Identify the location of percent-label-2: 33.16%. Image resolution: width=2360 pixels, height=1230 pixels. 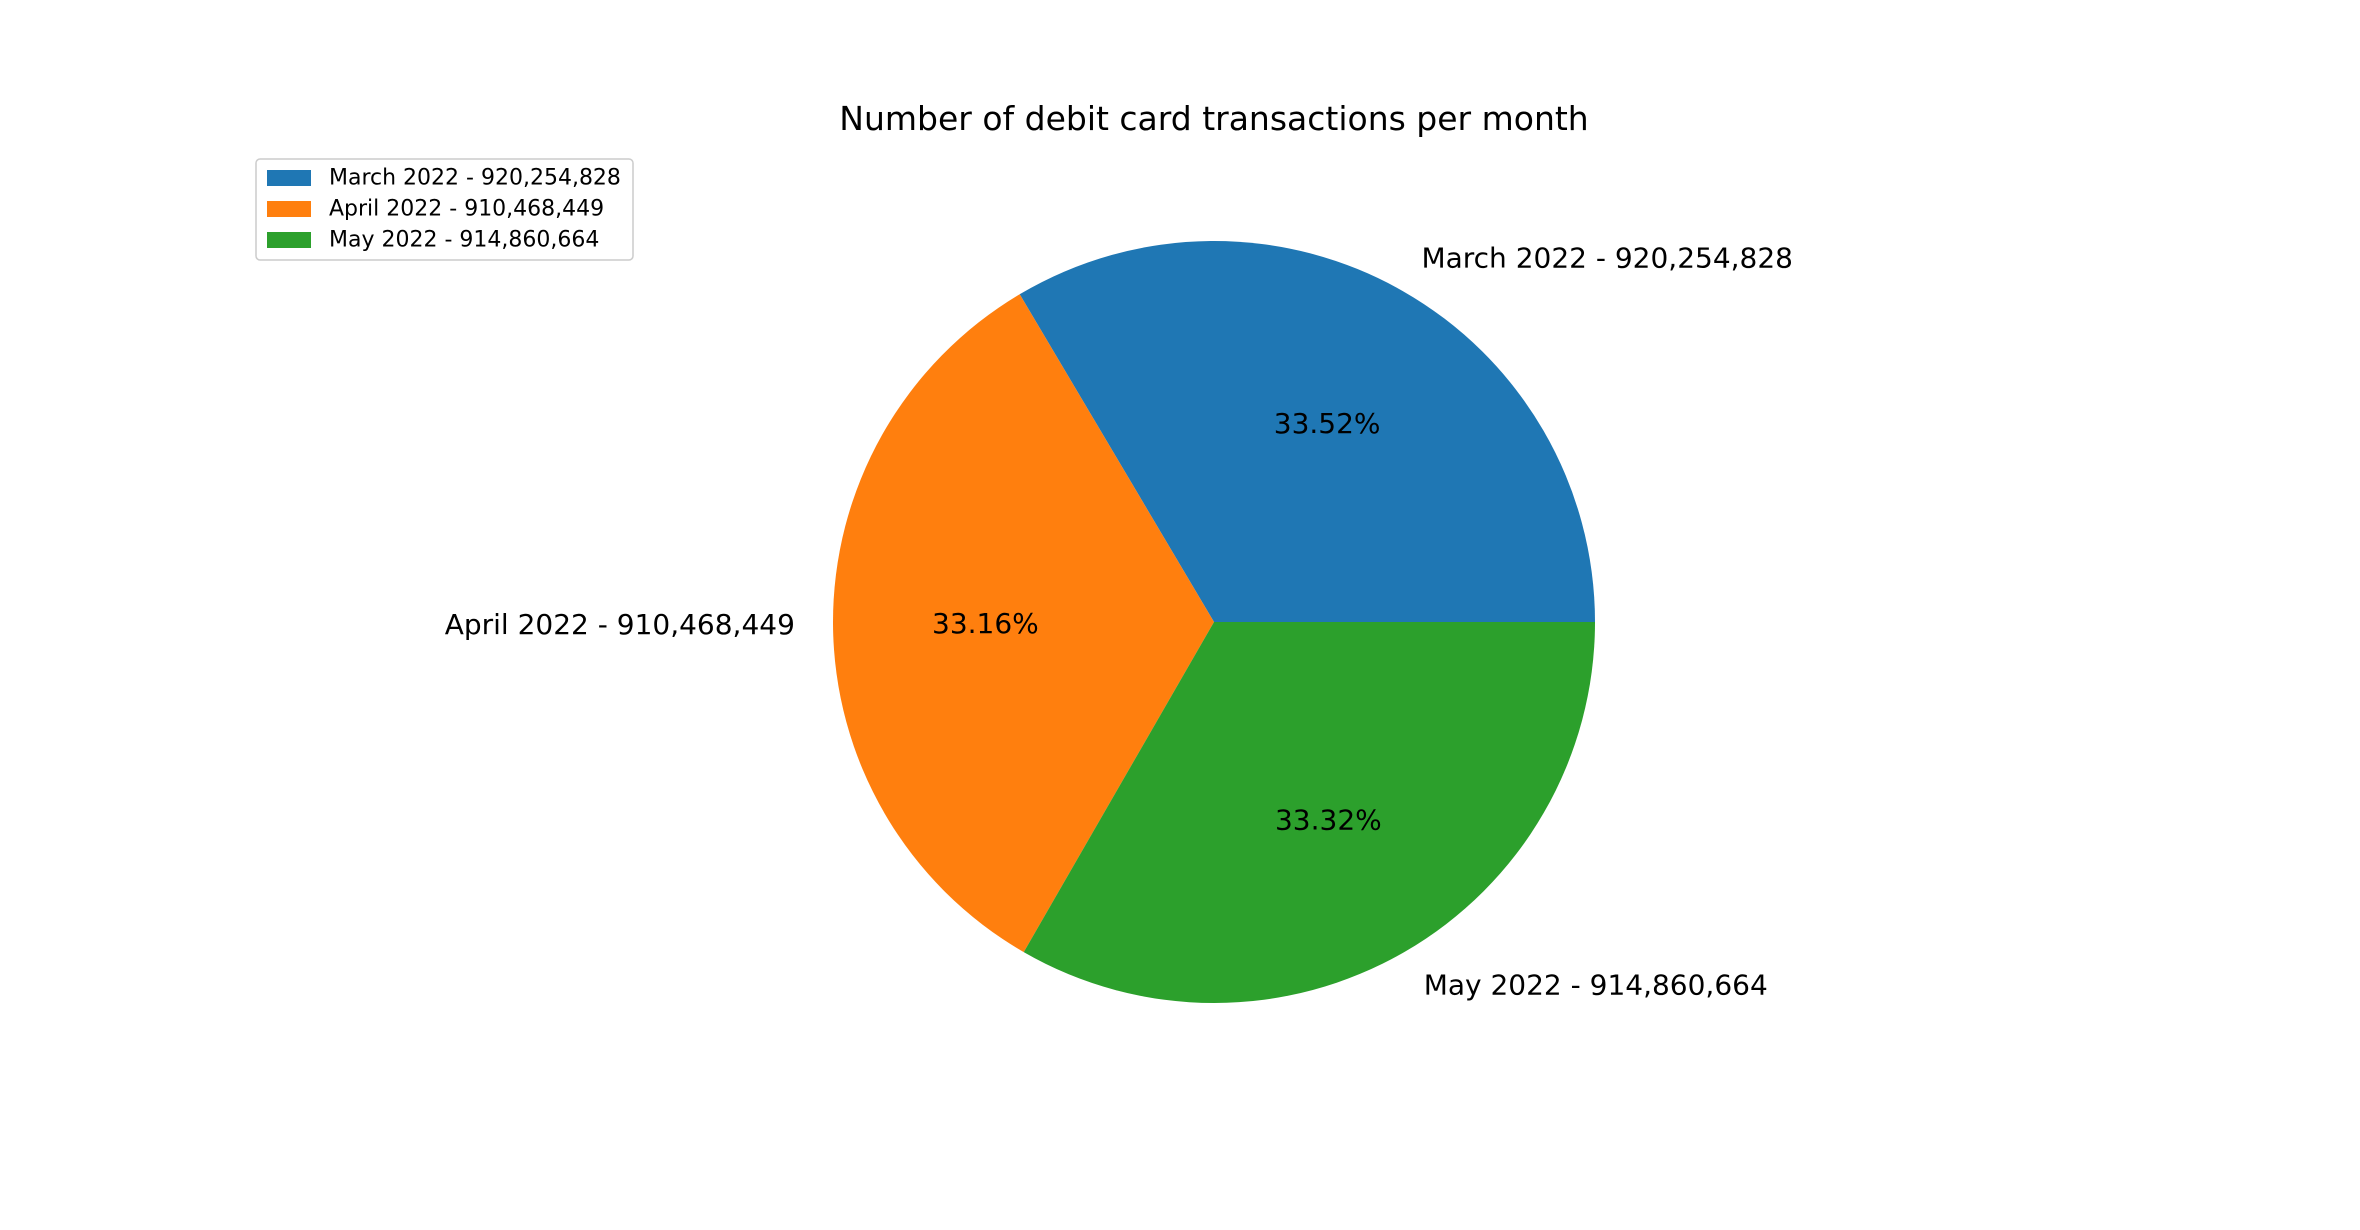
(985, 623).